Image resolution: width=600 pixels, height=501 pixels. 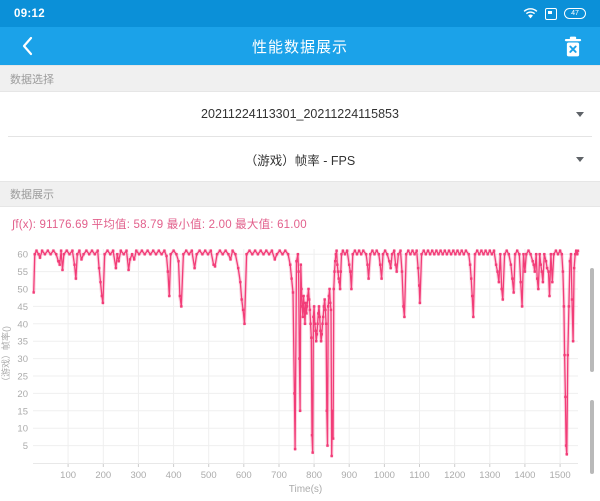 I want to click on section-data-select-label: 数据选择, so click(x=32, y=79).